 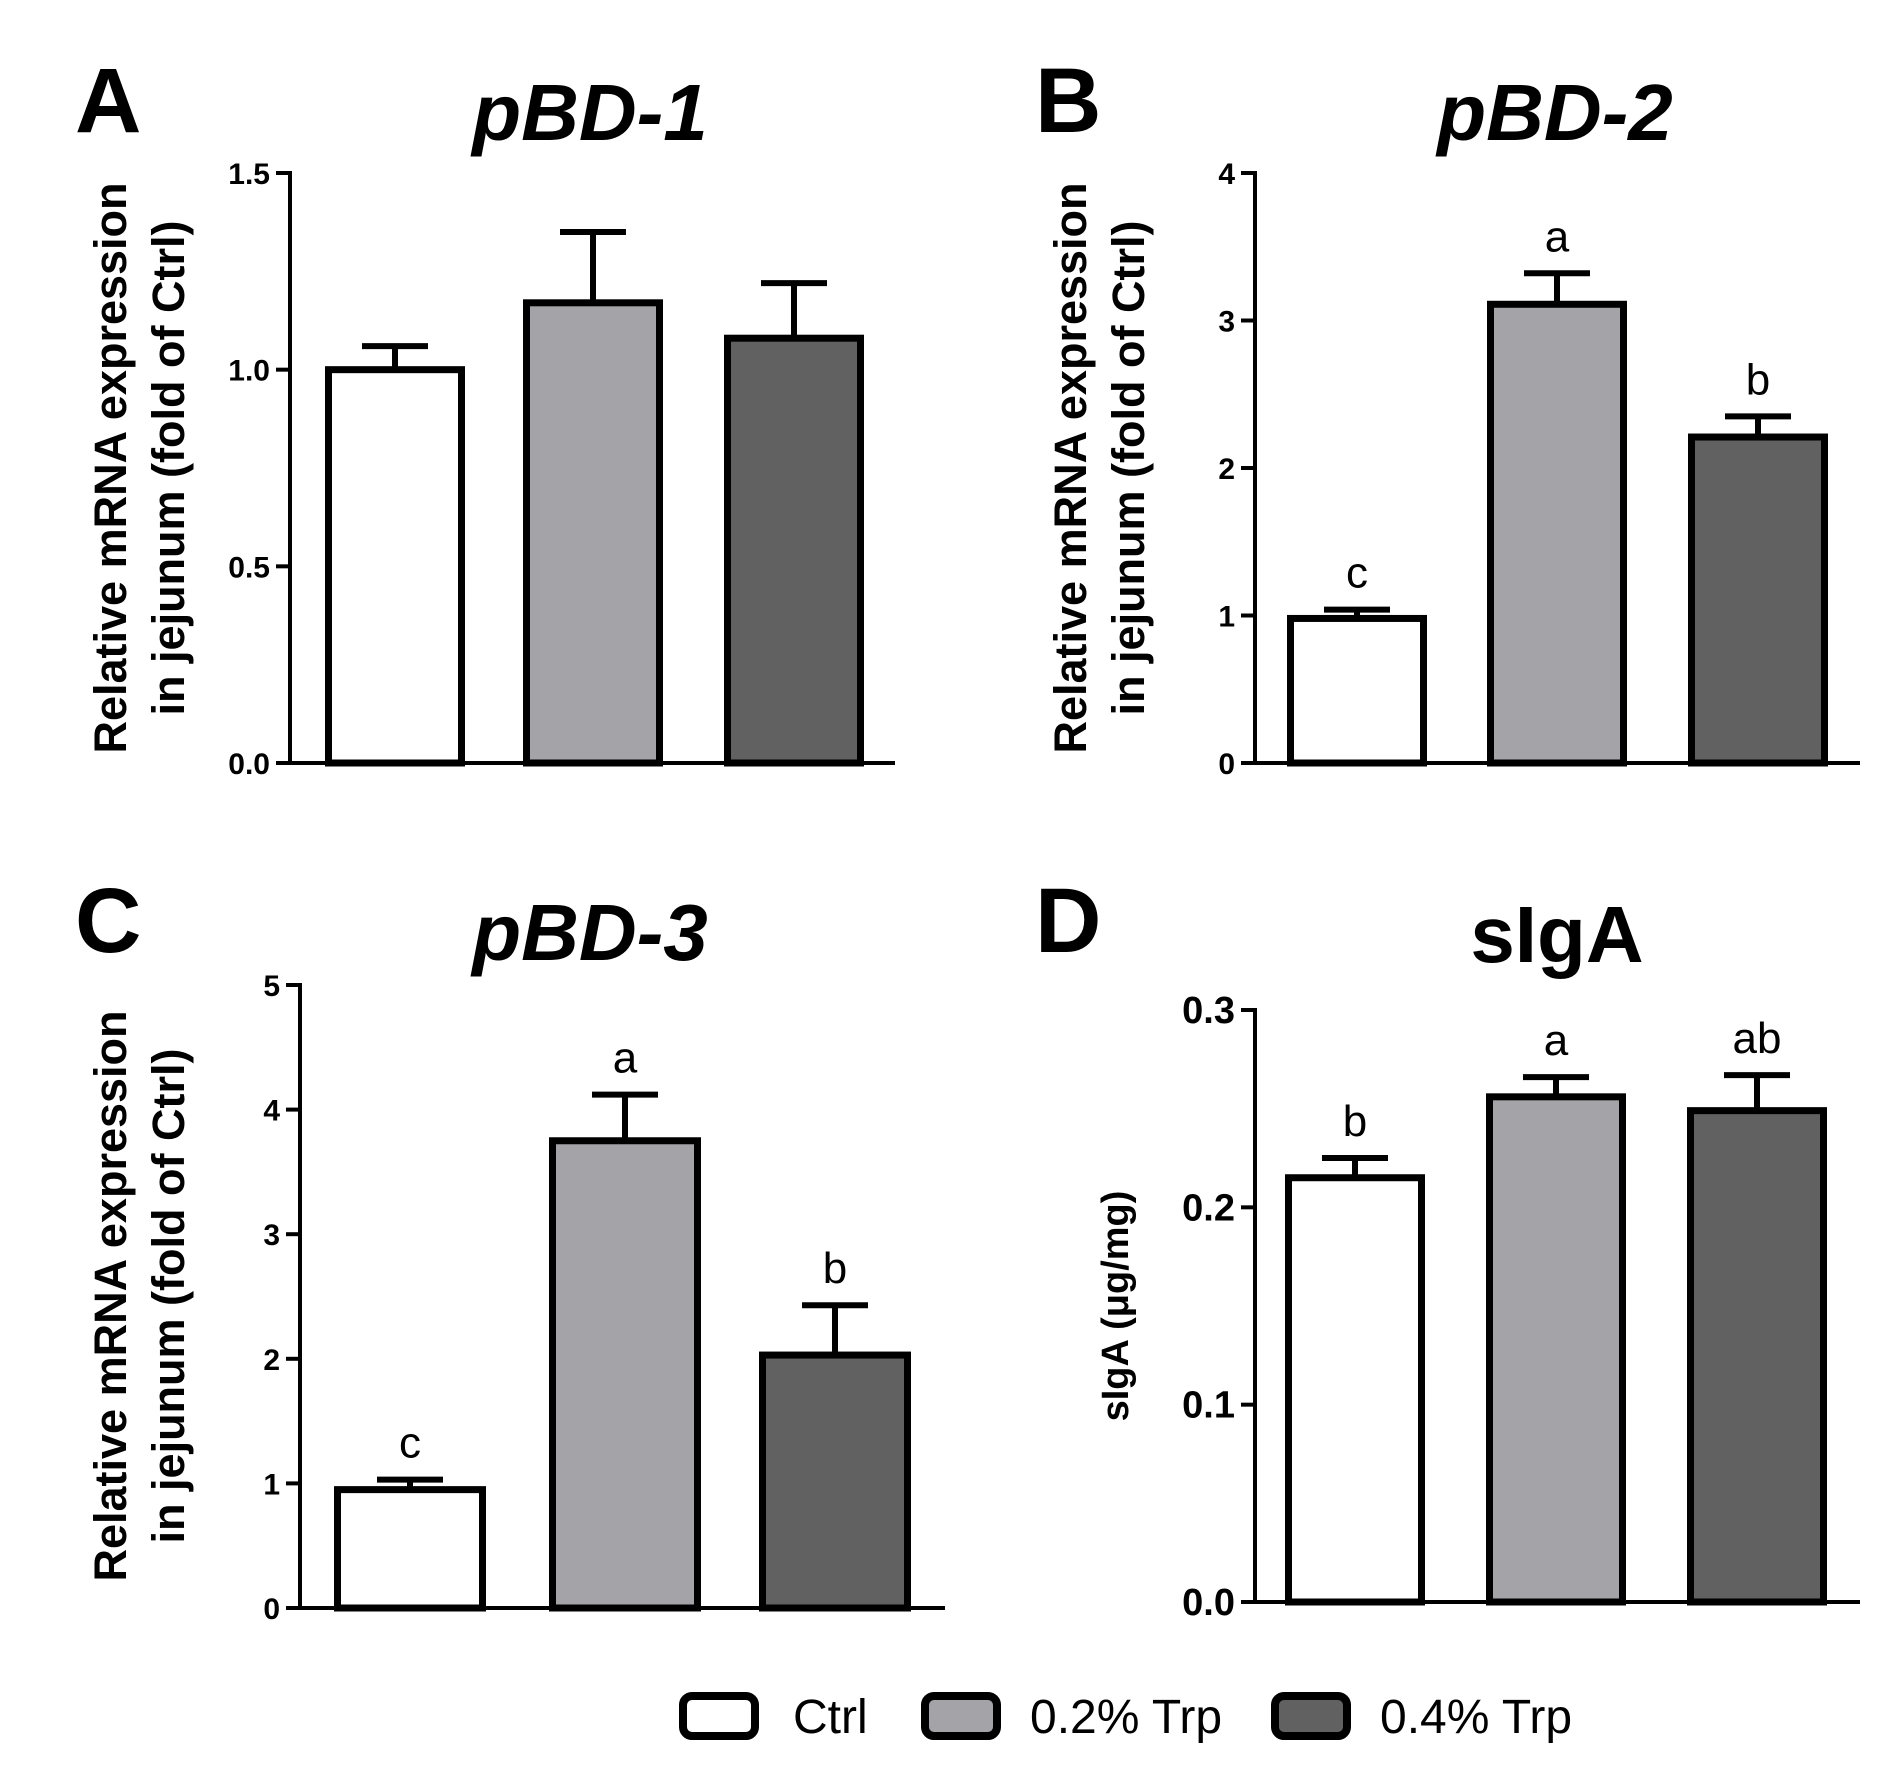 I want to click on chart-title: pBD-3, so click(x=589, y=932).